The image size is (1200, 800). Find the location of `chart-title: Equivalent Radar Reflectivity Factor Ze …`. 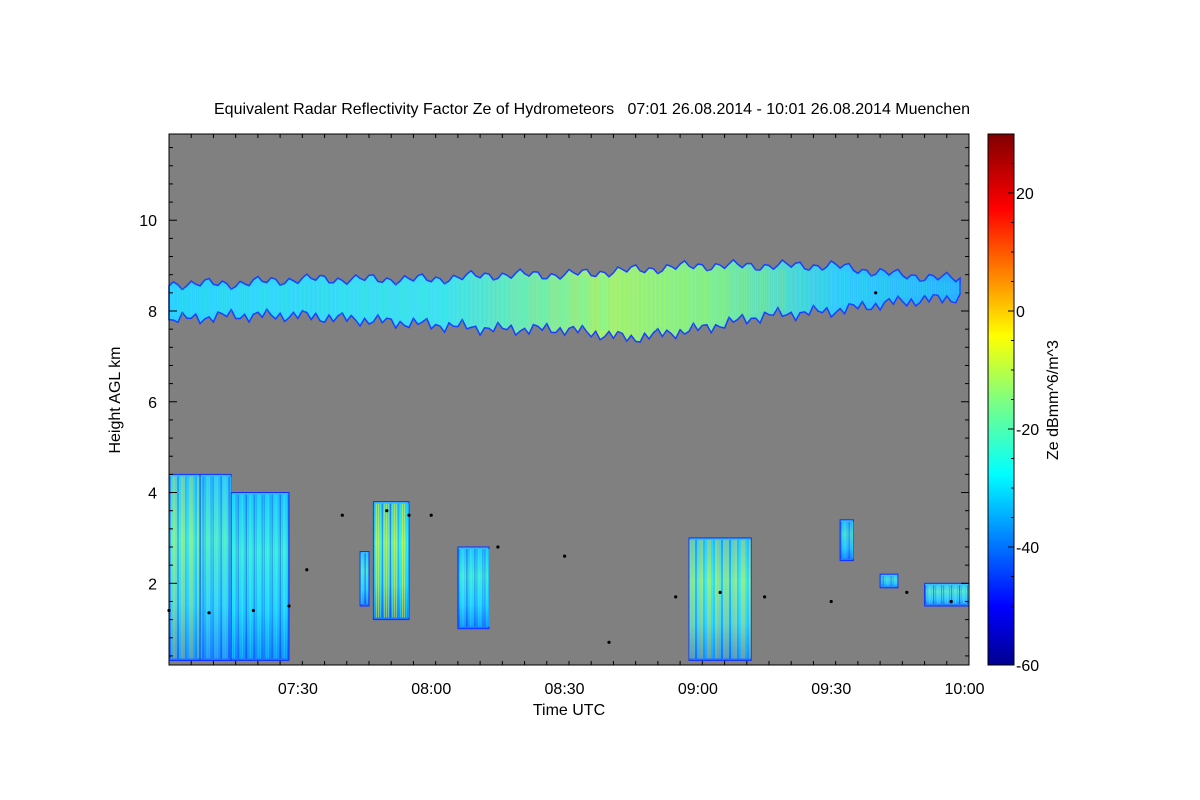

chart-title: Equivalent Radar Reflectivity Factor Ze … is located at coordinates (592, 109).